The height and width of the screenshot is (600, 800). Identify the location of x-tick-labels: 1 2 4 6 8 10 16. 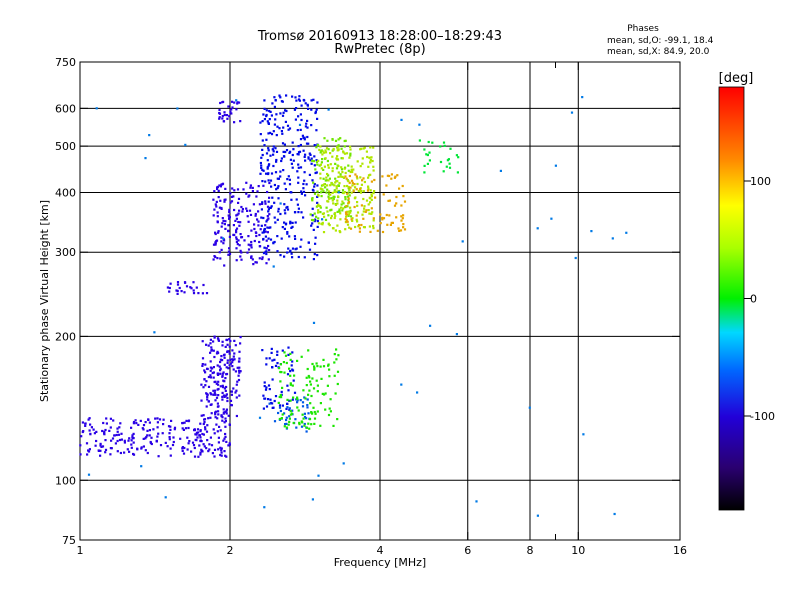
(382, 550).